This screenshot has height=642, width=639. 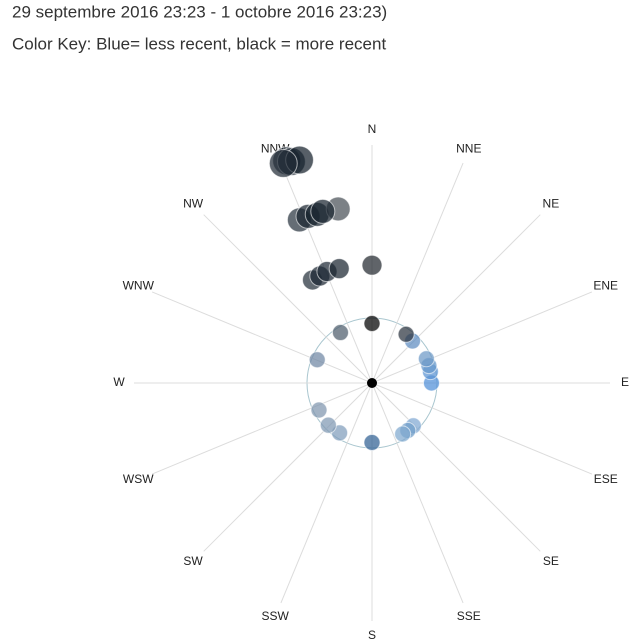 I want to click on direction-label: SSE, so click(x=469, y=616).